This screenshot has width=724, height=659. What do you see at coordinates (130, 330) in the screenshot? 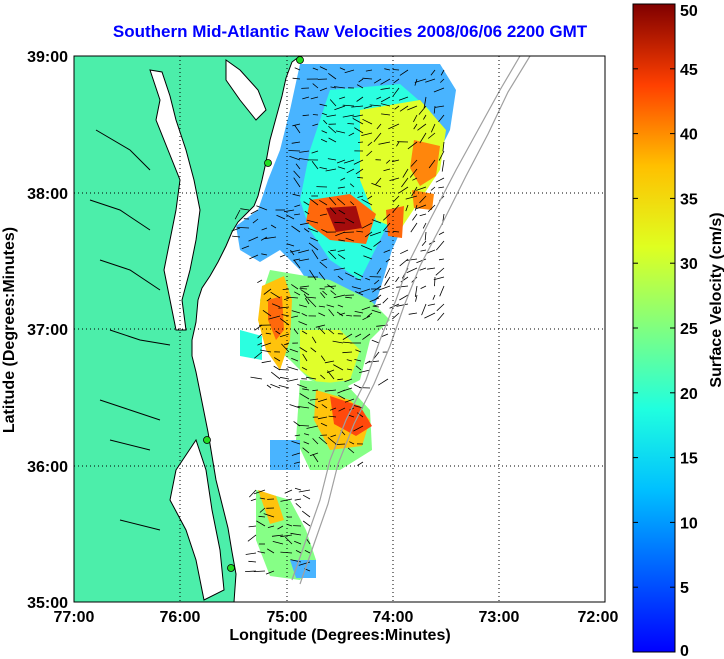
I see `rivers` at bounding box center [130, 330].